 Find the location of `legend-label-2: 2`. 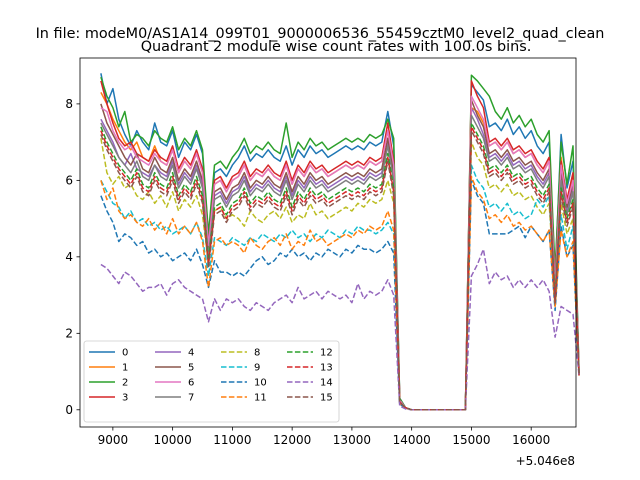

legend-label-2: 2 is located at coordinates (125, 383).